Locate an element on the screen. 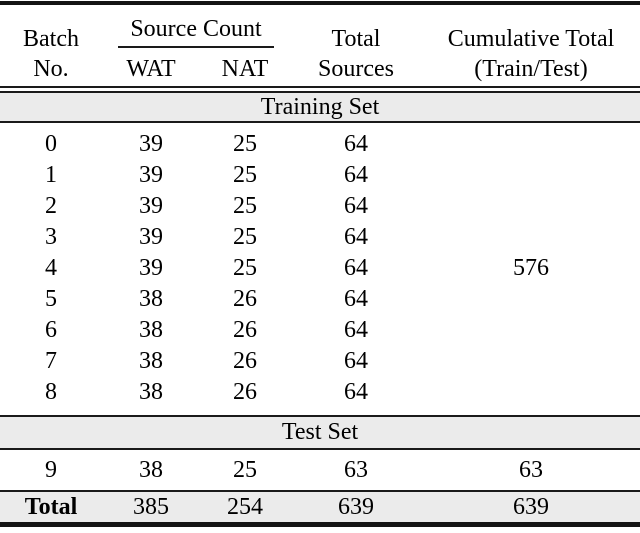 This screenshot has width=640, height=533. cell-total-label: Total is located at coordinates (51, 507).